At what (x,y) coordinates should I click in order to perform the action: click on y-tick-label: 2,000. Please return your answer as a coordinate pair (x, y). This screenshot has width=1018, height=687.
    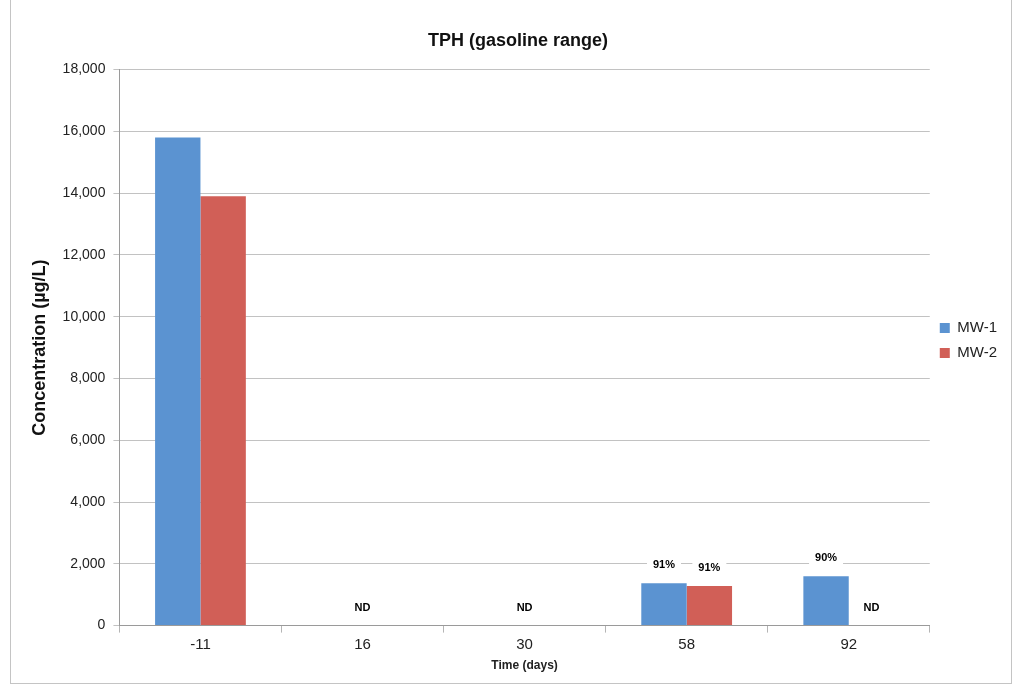
    Looking at the image, I should click on (88, 562).